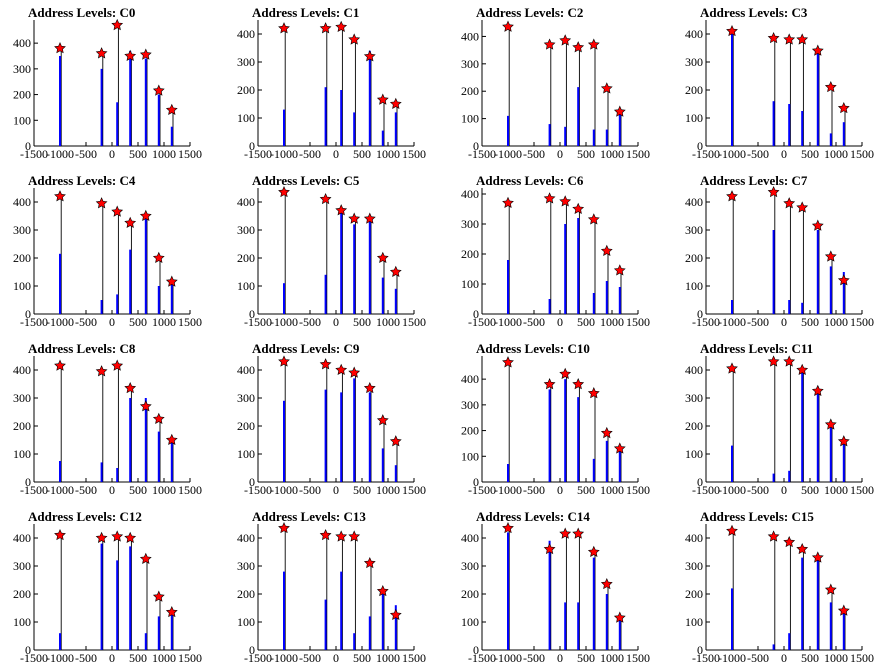 Image resolution: width=896 pixels, height=672 pixels. What do you see at coordinates (306, 180) in the screenshot?
I see `chart-title: Address Levels: C5` at bounding box center [306, 180].